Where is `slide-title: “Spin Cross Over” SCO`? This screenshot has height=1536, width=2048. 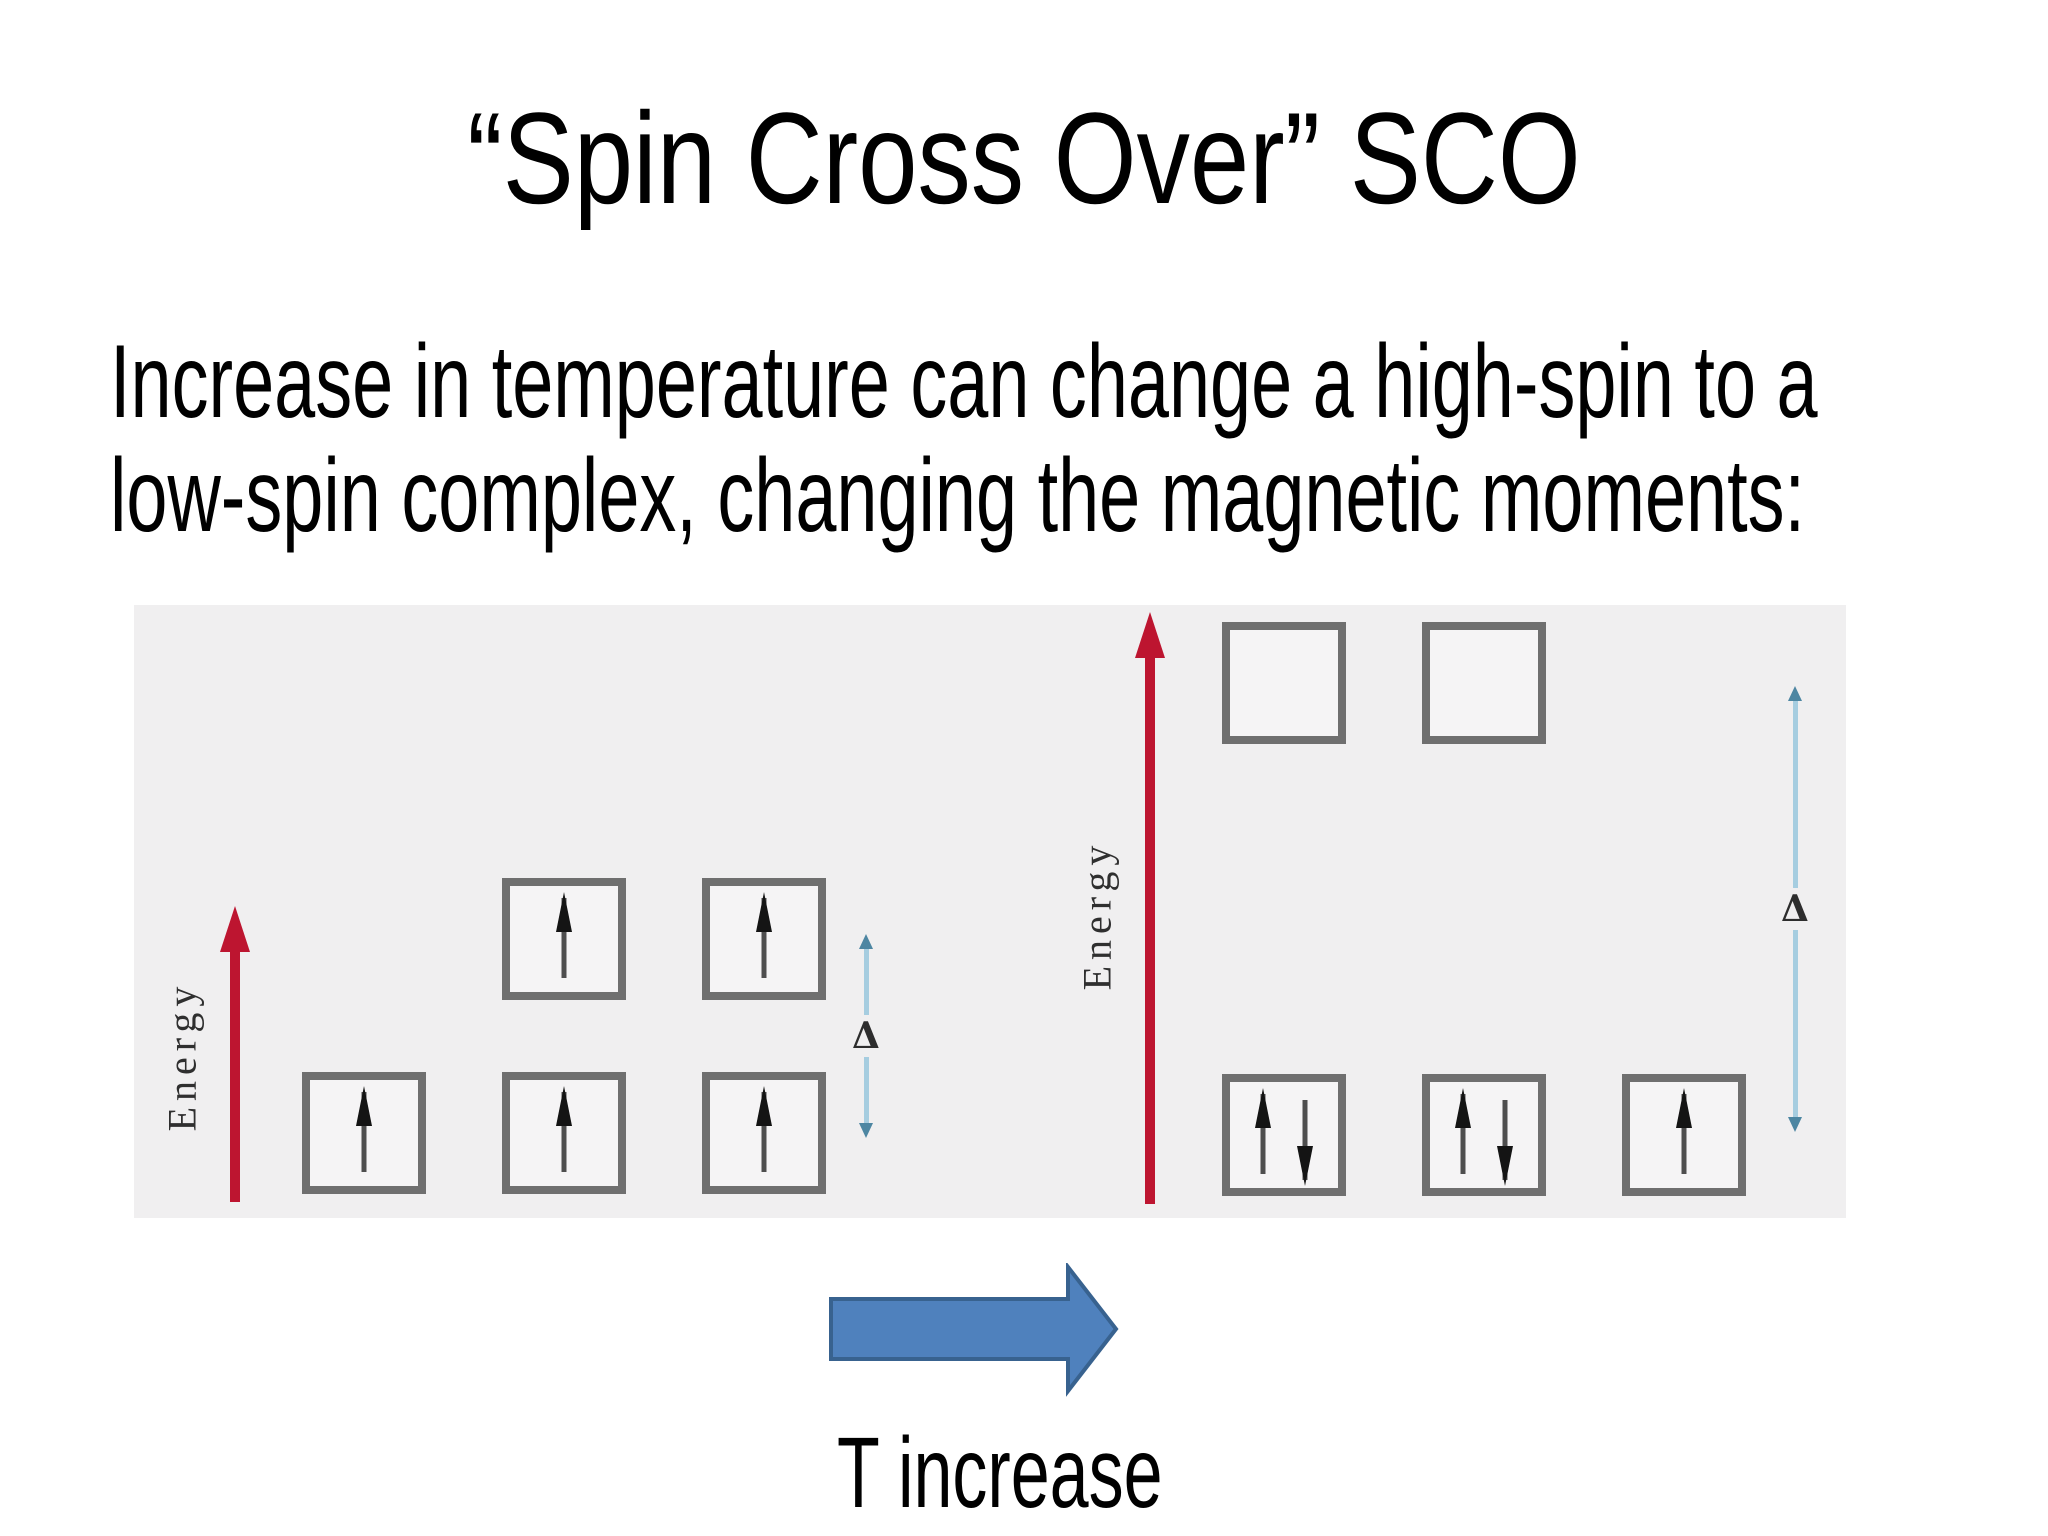
slide-title: “Spin Cross Over” SCO is located at coordinates (1024, 158).